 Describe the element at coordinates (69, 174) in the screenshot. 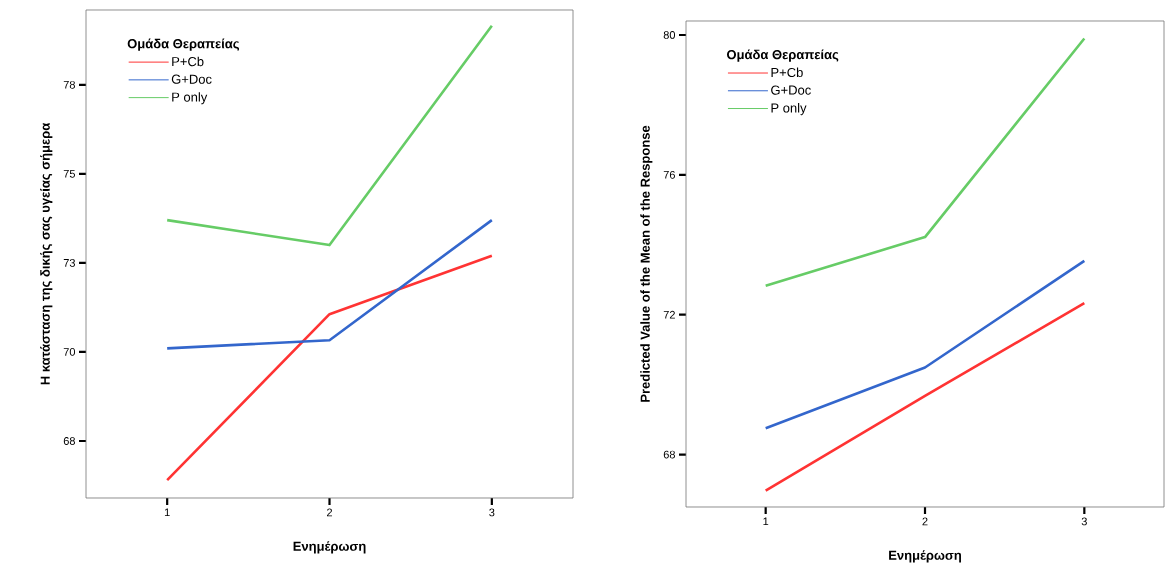

I see `y-tick-label: 75` at that location.